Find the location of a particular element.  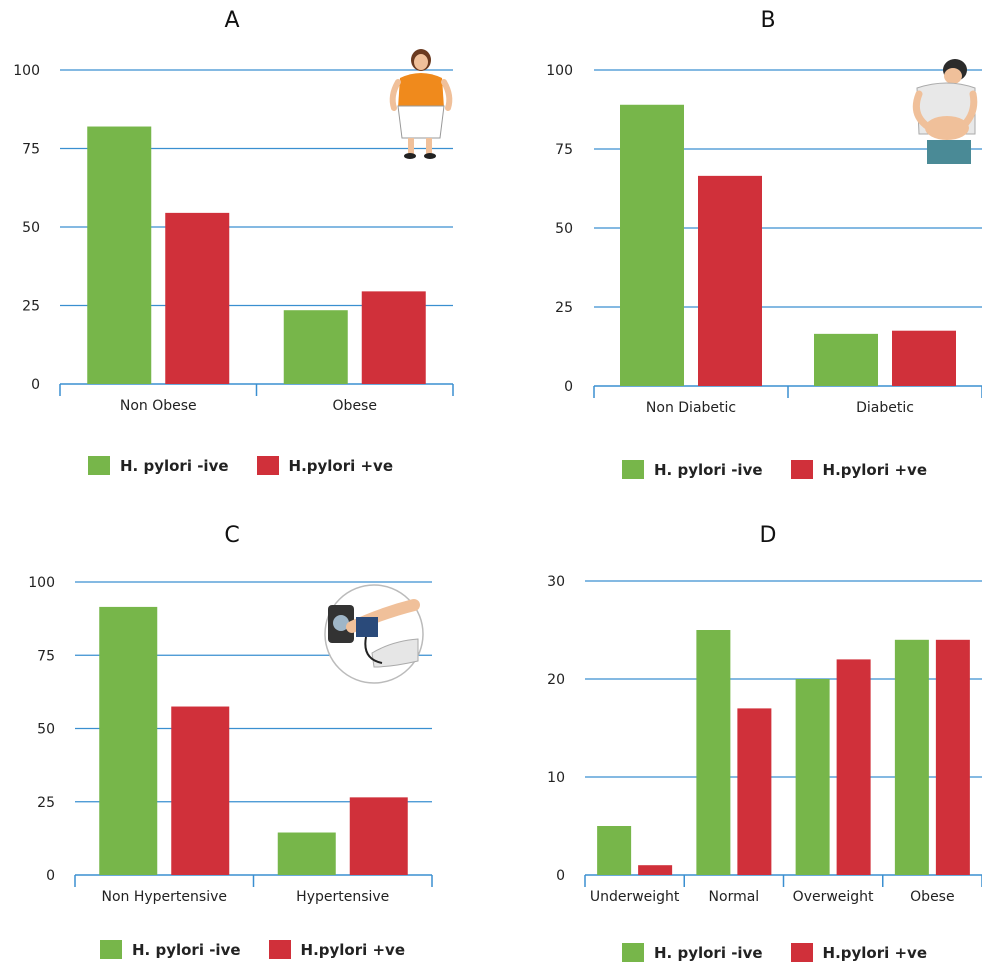

insulin-injection-icon is located at coordinates (943, 110).